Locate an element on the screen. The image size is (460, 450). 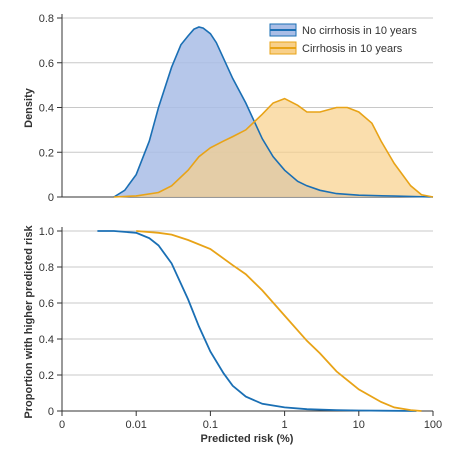
survival-y-tick-label: 0 is located at coordinates (51, 412).